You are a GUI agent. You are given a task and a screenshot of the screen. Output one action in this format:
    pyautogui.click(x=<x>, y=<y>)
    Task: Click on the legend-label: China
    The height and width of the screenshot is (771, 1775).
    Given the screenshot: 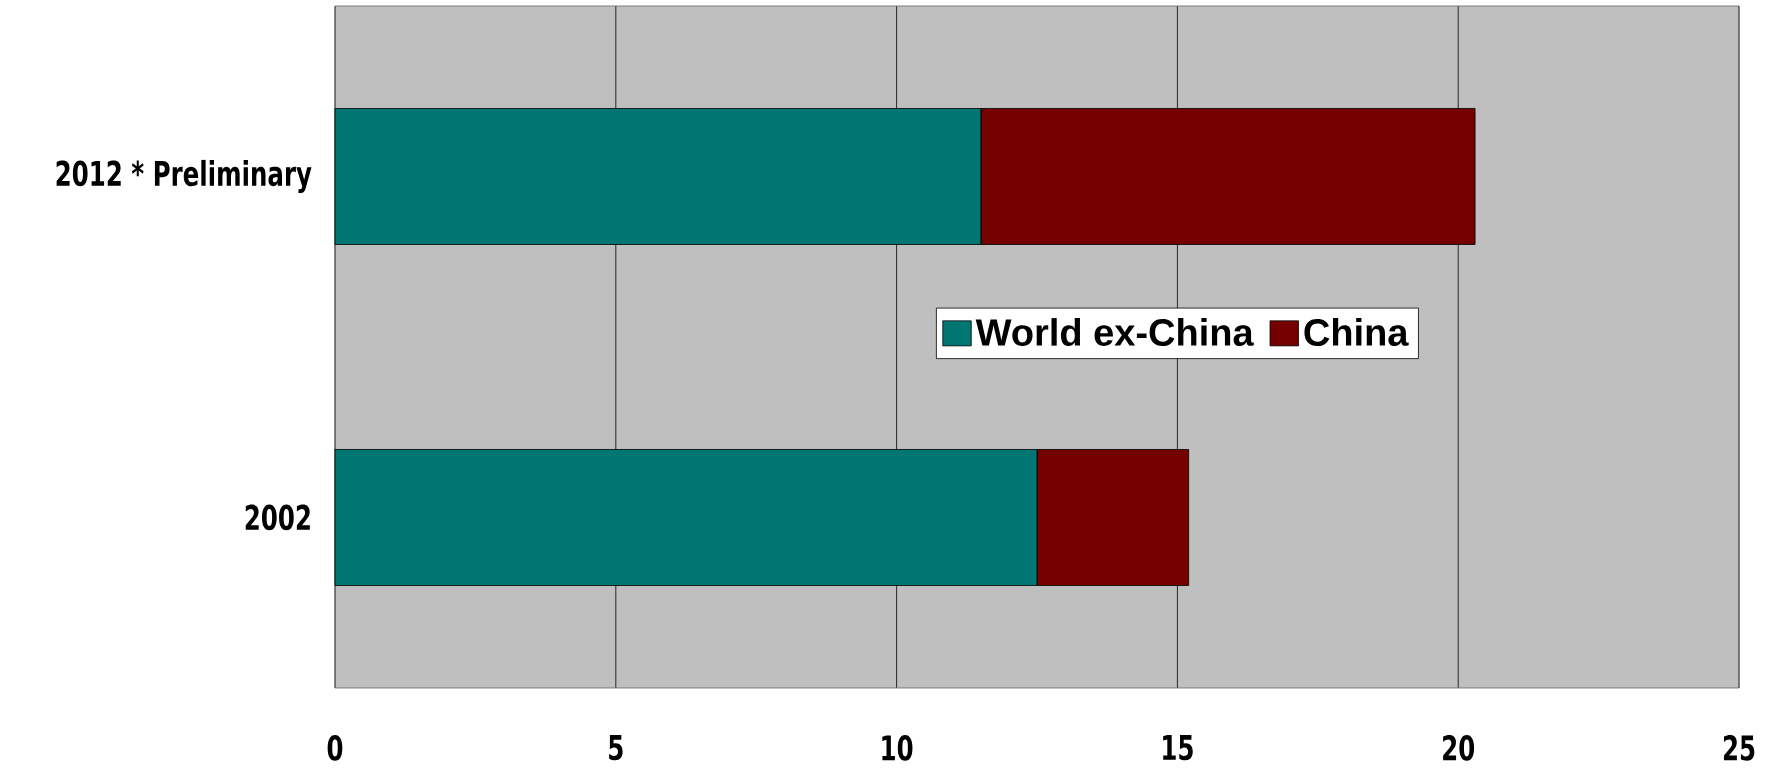 What is the action you would take?
    pyautogui.click(x=1356, y=332)
    